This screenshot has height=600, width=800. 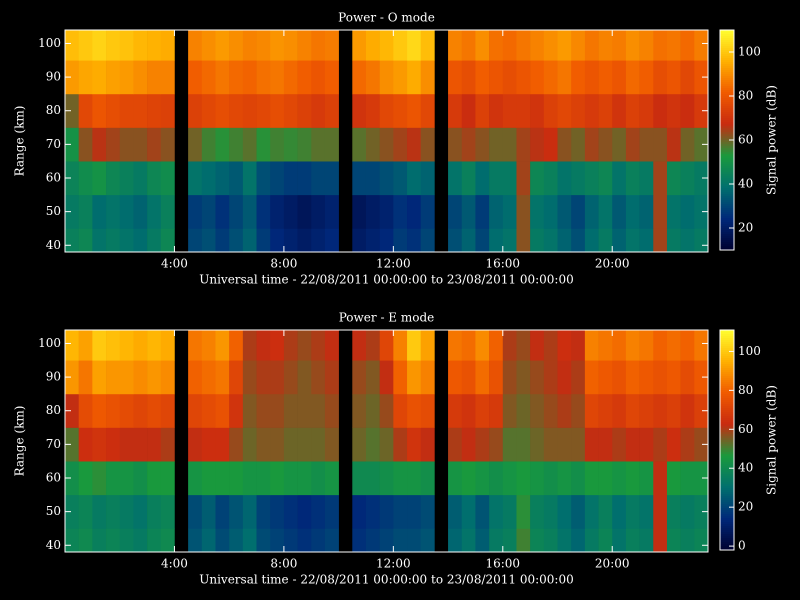 I want to click on y-tick-label: 50, so click(x=53, y=211).